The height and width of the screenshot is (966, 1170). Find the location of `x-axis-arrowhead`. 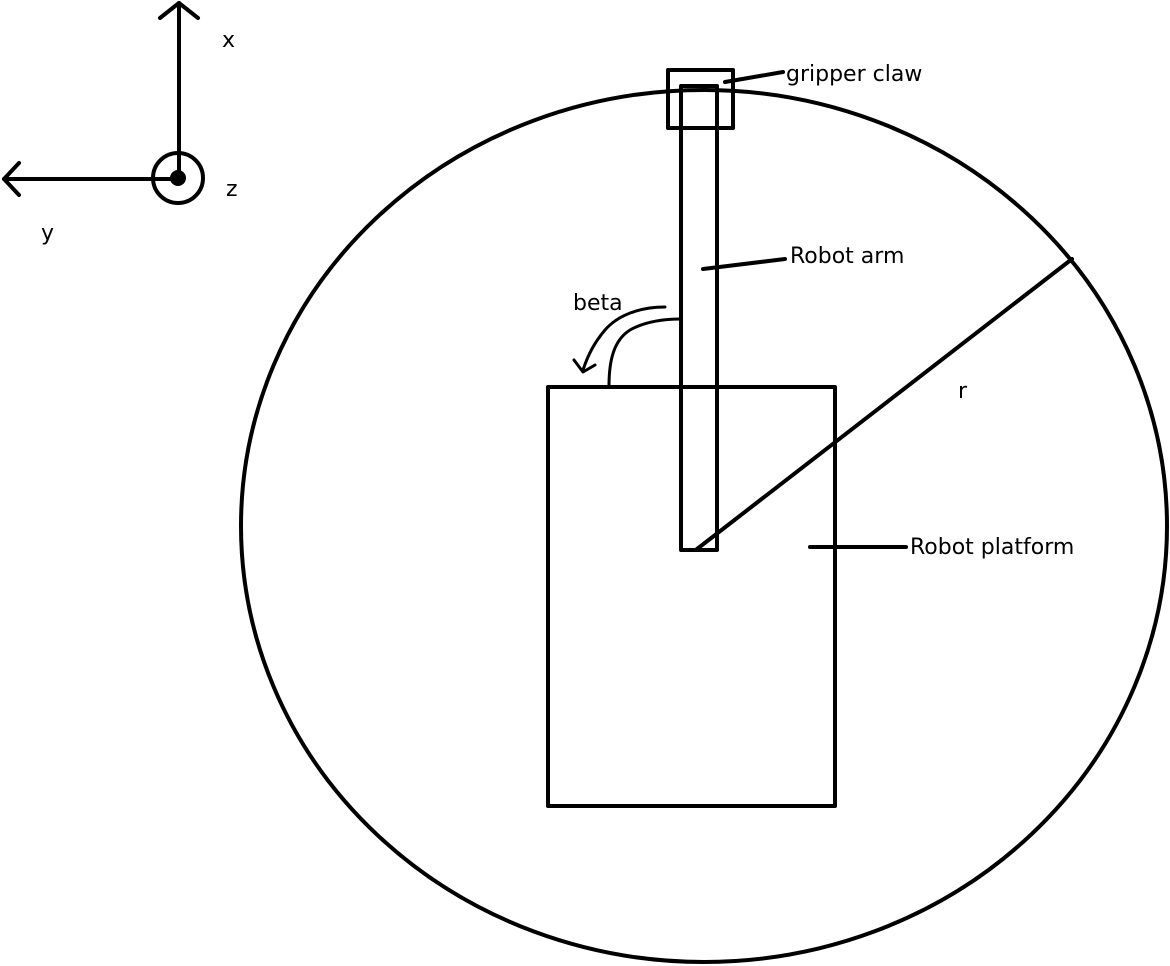

x-axis-arrowhead is located at coordinates (179, 10).